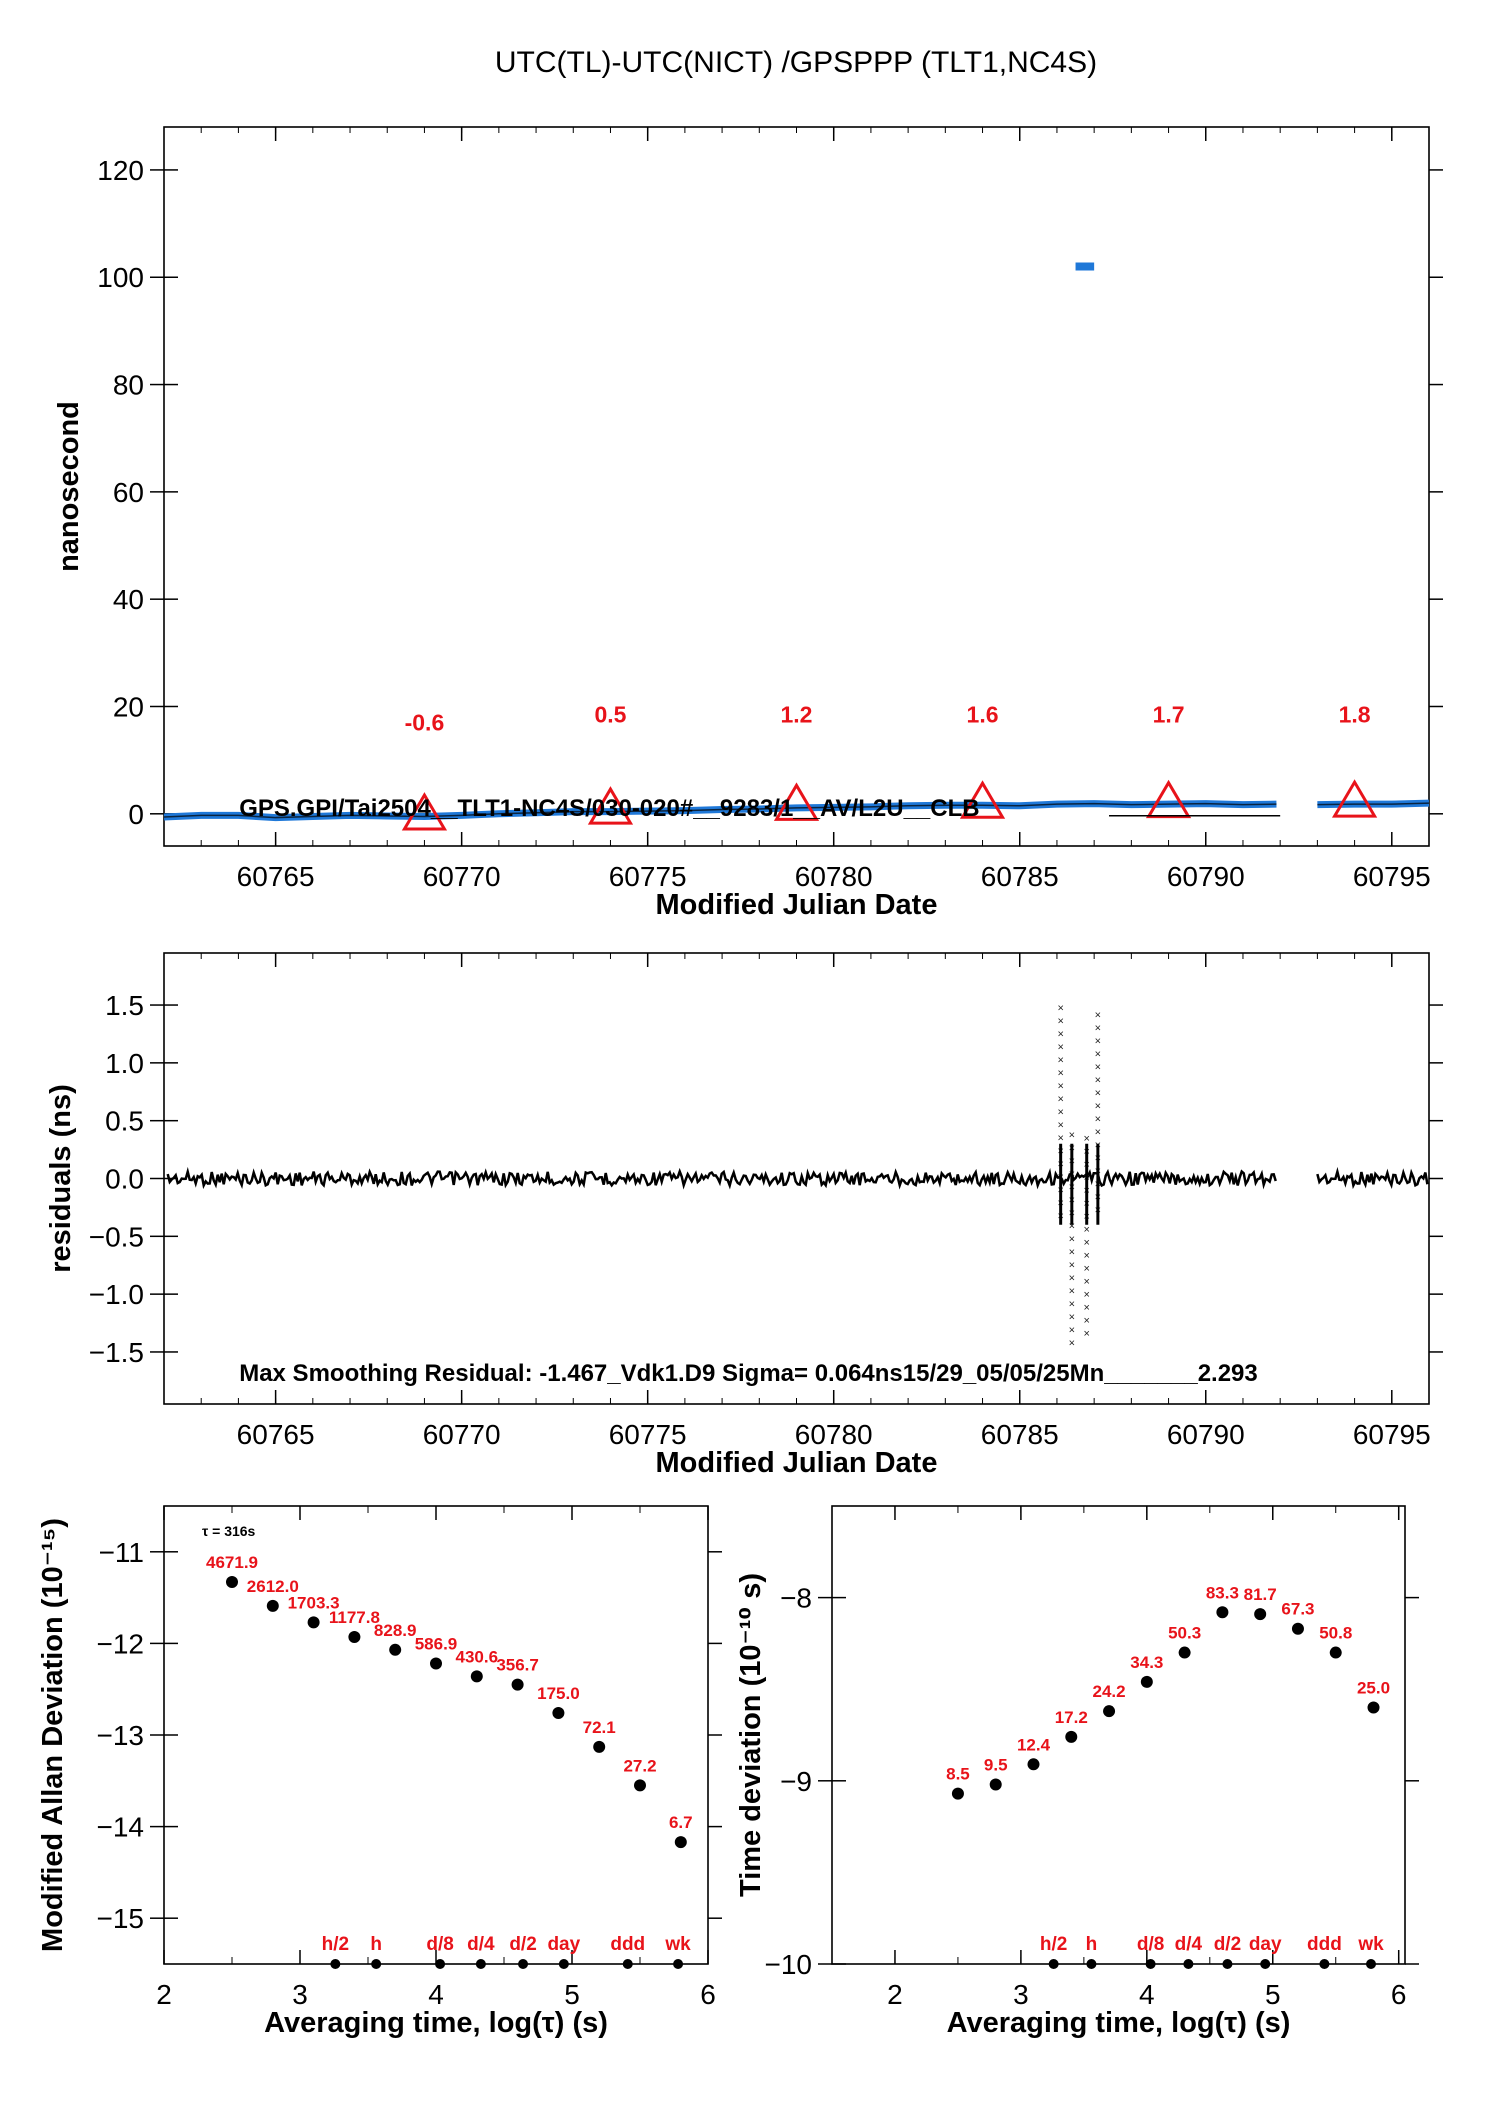 Image resolution: width=1488 pixels, height=2105 pixels. What do you see at coordinates (121, 1918) in the screenshot?
I see `y-tick-label: −15` at bounding box center [121, 1918].